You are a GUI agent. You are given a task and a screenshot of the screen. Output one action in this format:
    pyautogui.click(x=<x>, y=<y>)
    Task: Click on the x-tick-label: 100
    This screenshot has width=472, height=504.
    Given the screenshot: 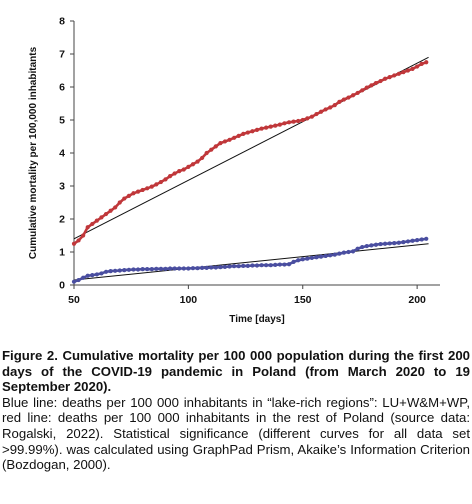 What is the action you would take?
    pyautogui.click(x=189, y=300)
    